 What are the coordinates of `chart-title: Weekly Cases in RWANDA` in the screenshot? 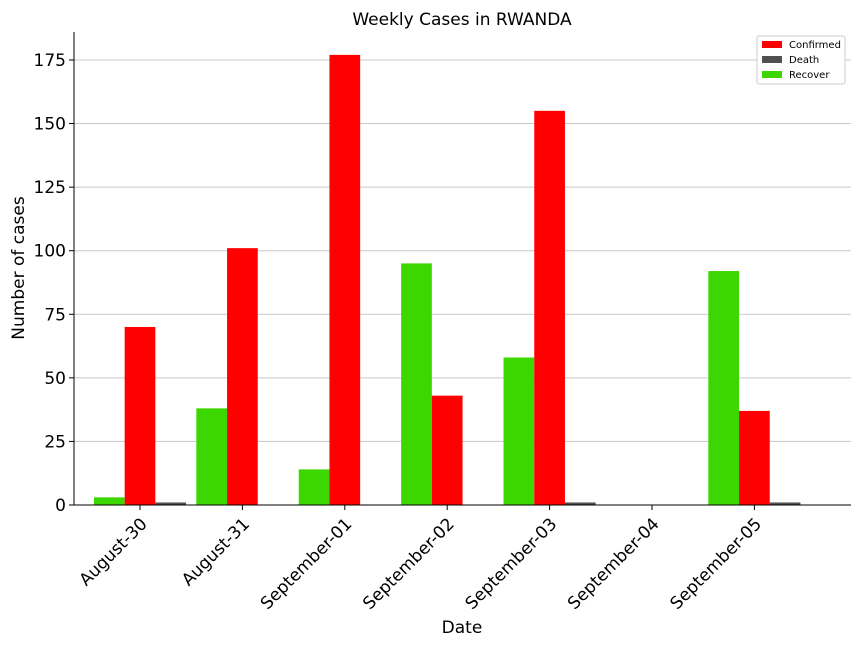 It's located at (462, 20).